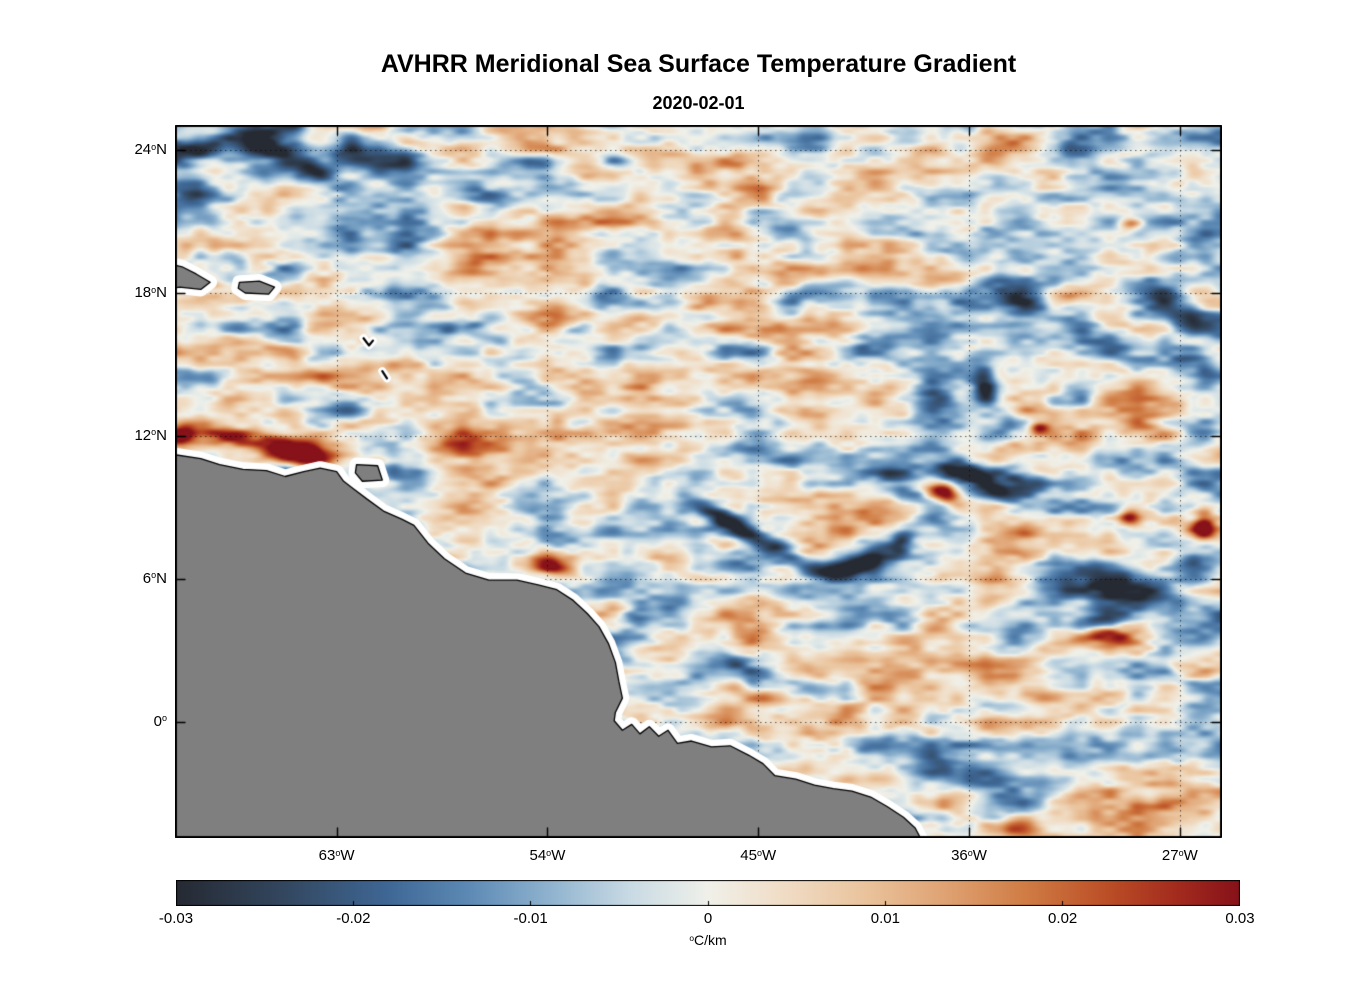  What do you see at coordinates (1063, 918) in the screenshot?
I see `colorbar-tick-label: 0.02` at bounding box center [1063, 918].